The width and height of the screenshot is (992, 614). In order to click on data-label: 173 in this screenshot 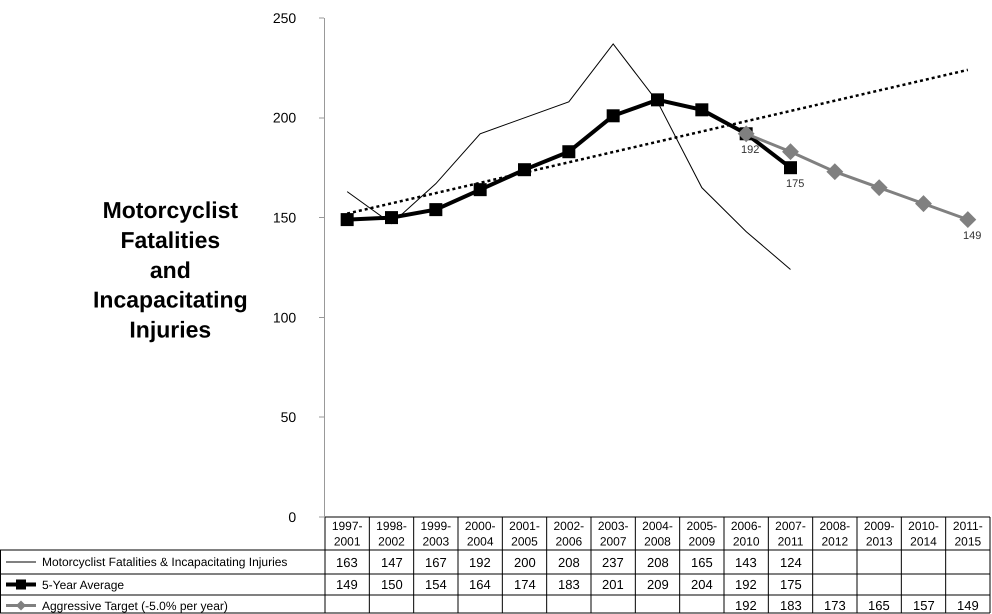, I will do `click(835, 605)`.